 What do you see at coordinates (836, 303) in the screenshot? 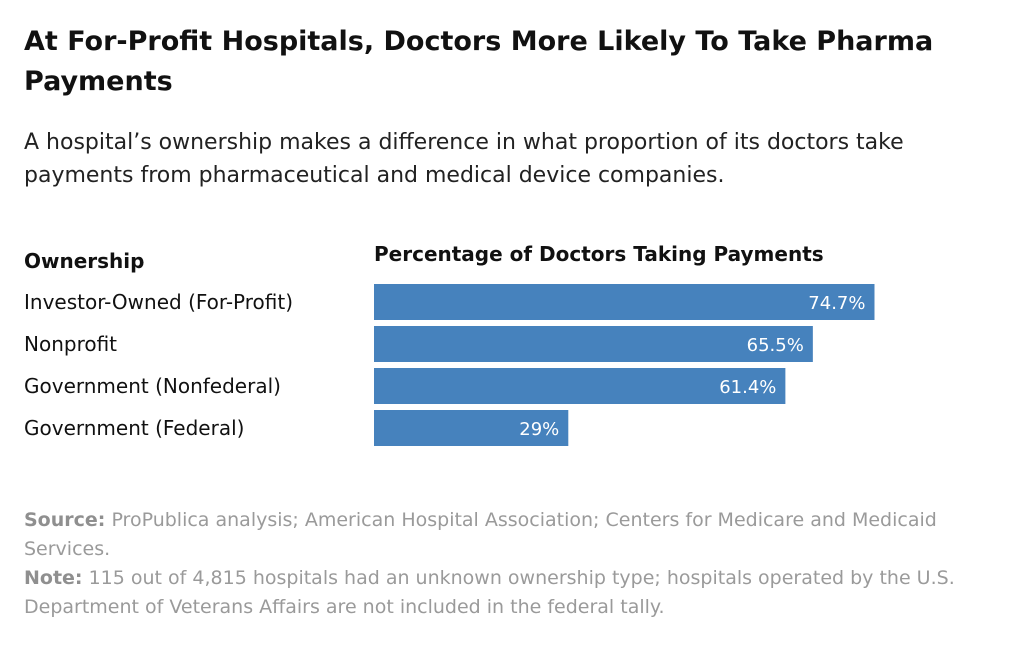
I see `value-label: 74.7%` at bounding box center [836, 303].